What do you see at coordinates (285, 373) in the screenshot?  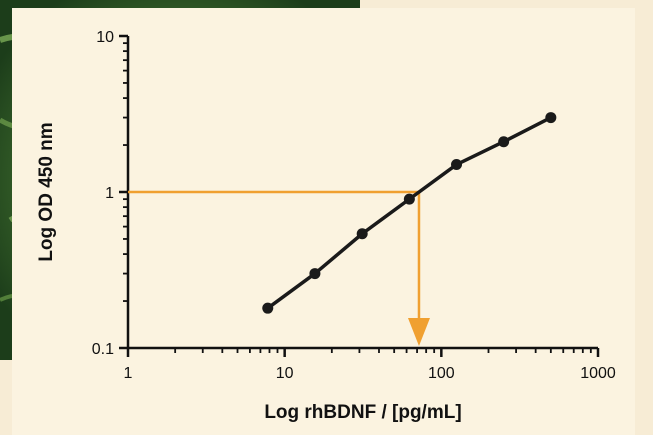 I see `x-tick-label: 10` at bounding box center [285, 373].